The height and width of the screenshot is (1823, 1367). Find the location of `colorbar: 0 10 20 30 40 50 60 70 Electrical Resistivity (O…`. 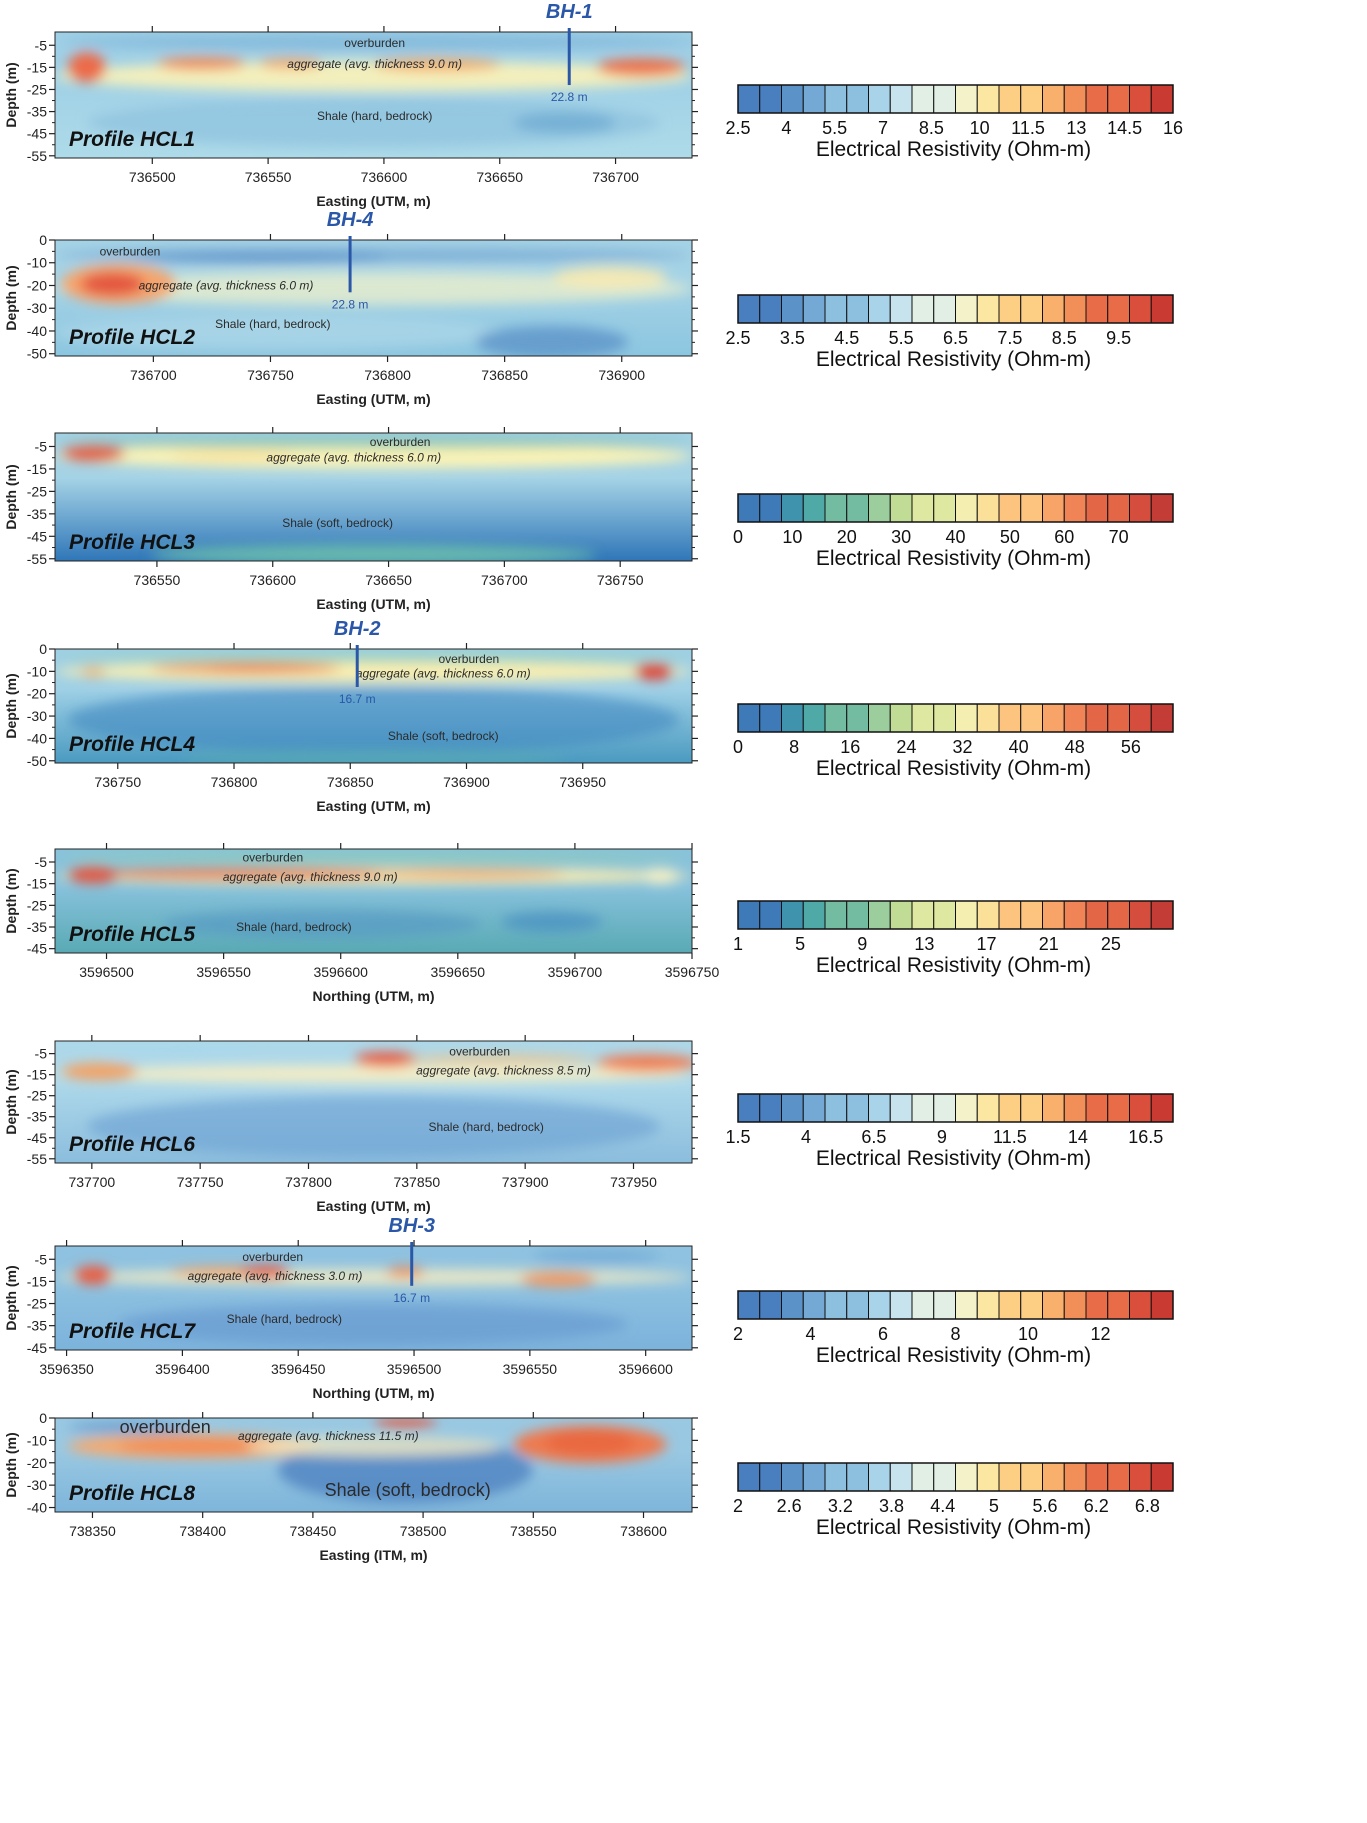

colorbar: 0 10 20 30 40 50 60 70 Electrical Resistivity (O… is located at coordinates (953, 531).